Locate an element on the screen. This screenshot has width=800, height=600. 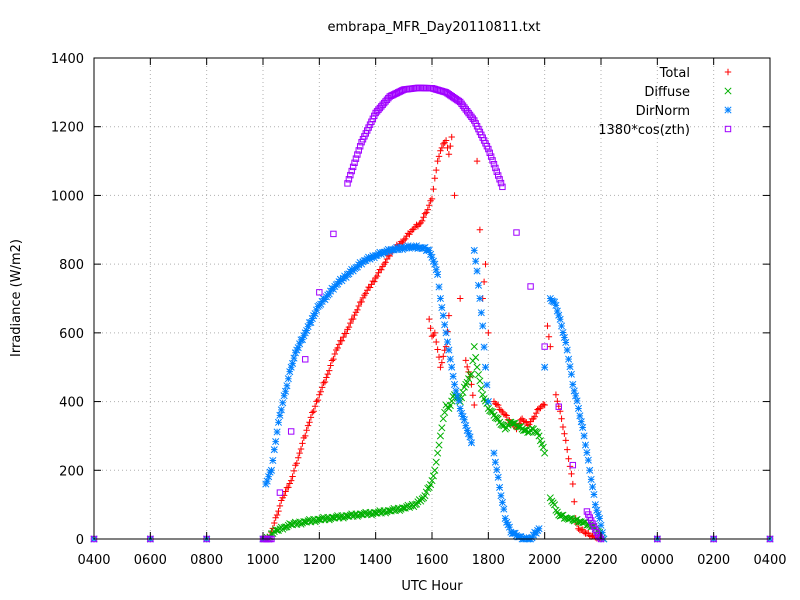
y-tick-label: 1000 is located at coordinates (67, 196).